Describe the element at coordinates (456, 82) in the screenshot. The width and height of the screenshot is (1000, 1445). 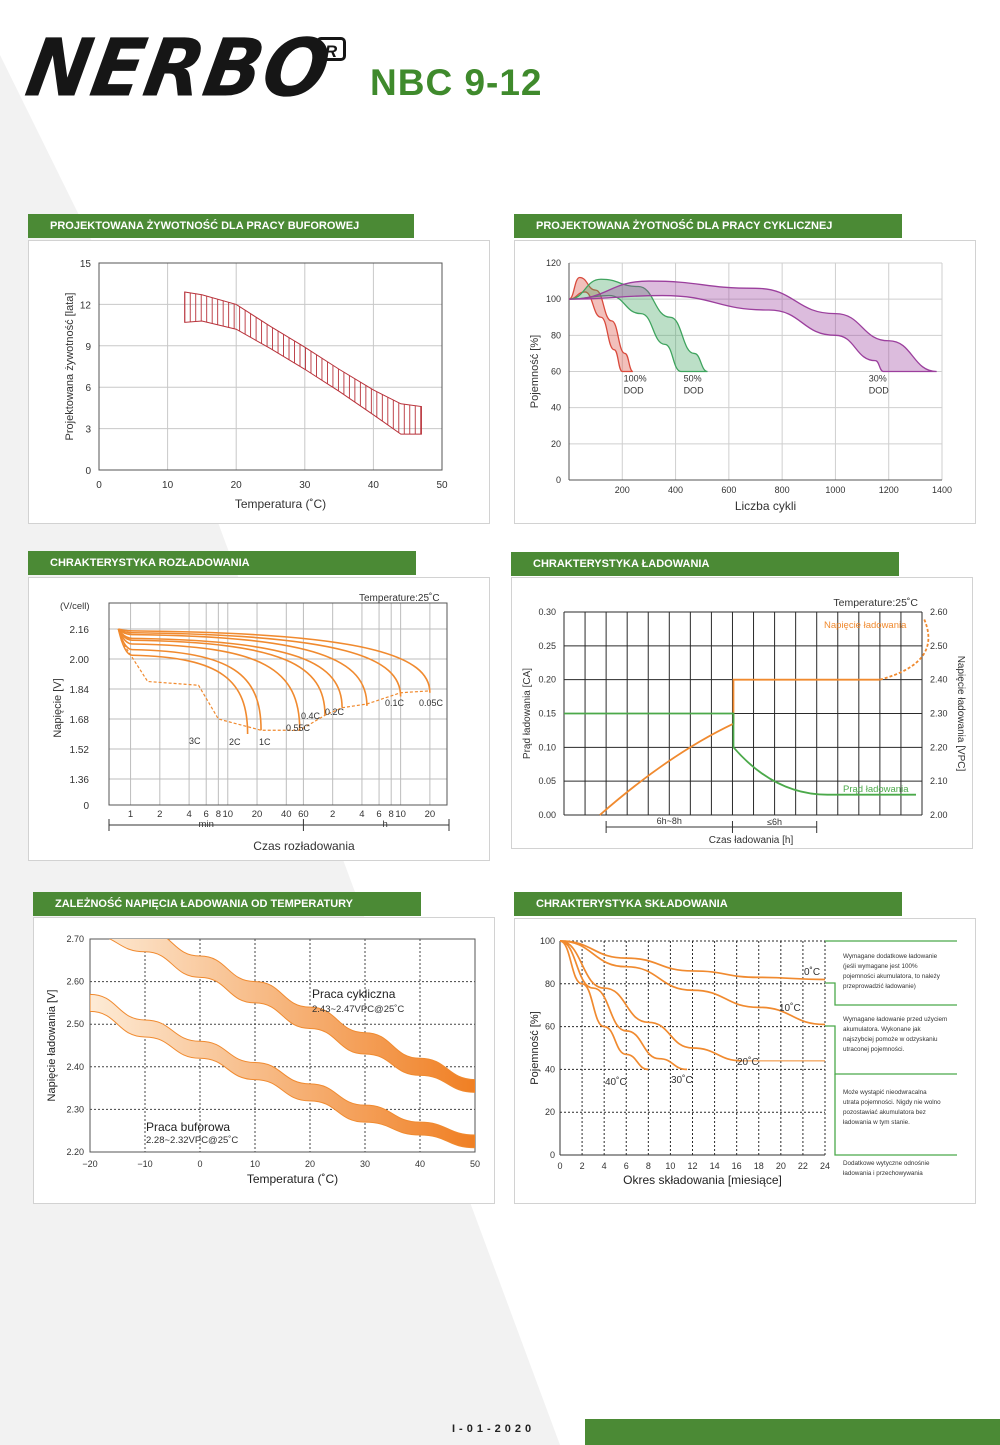
I see `model-name: NBC 9-12` at that location.